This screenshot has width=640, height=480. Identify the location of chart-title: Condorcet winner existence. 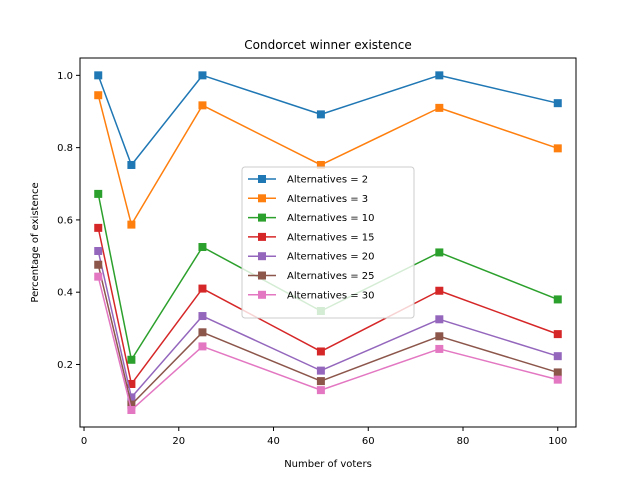
(327, 45).